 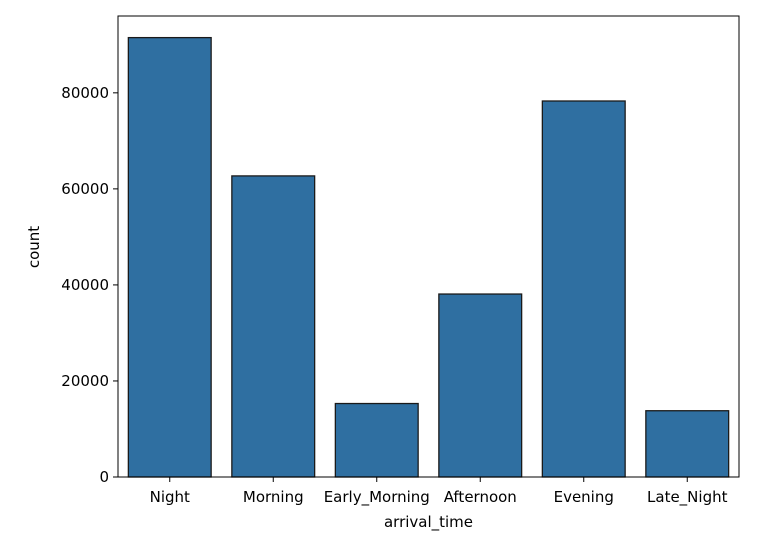 I want to click on bar-late-night, so click(x=687, y=444).